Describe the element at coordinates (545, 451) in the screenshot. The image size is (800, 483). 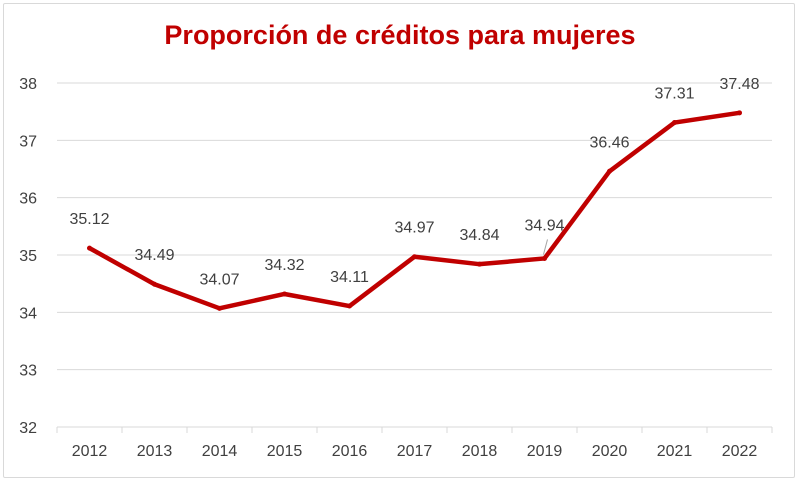
I see `x-tick-label-2019: 2019` at that location.